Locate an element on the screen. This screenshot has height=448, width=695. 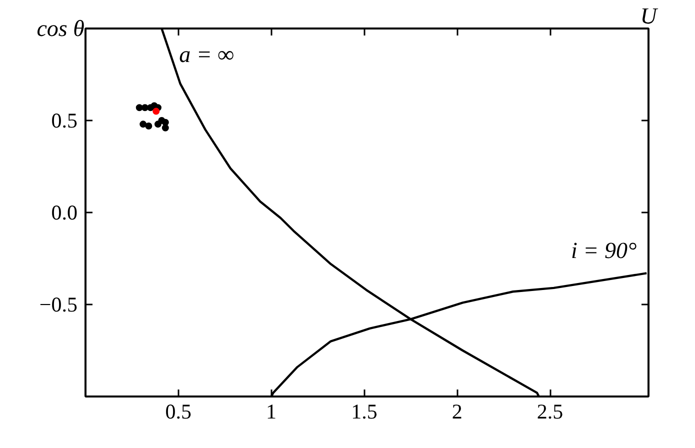
y-axis-title: cos θ is located at coordinates (60, 28).